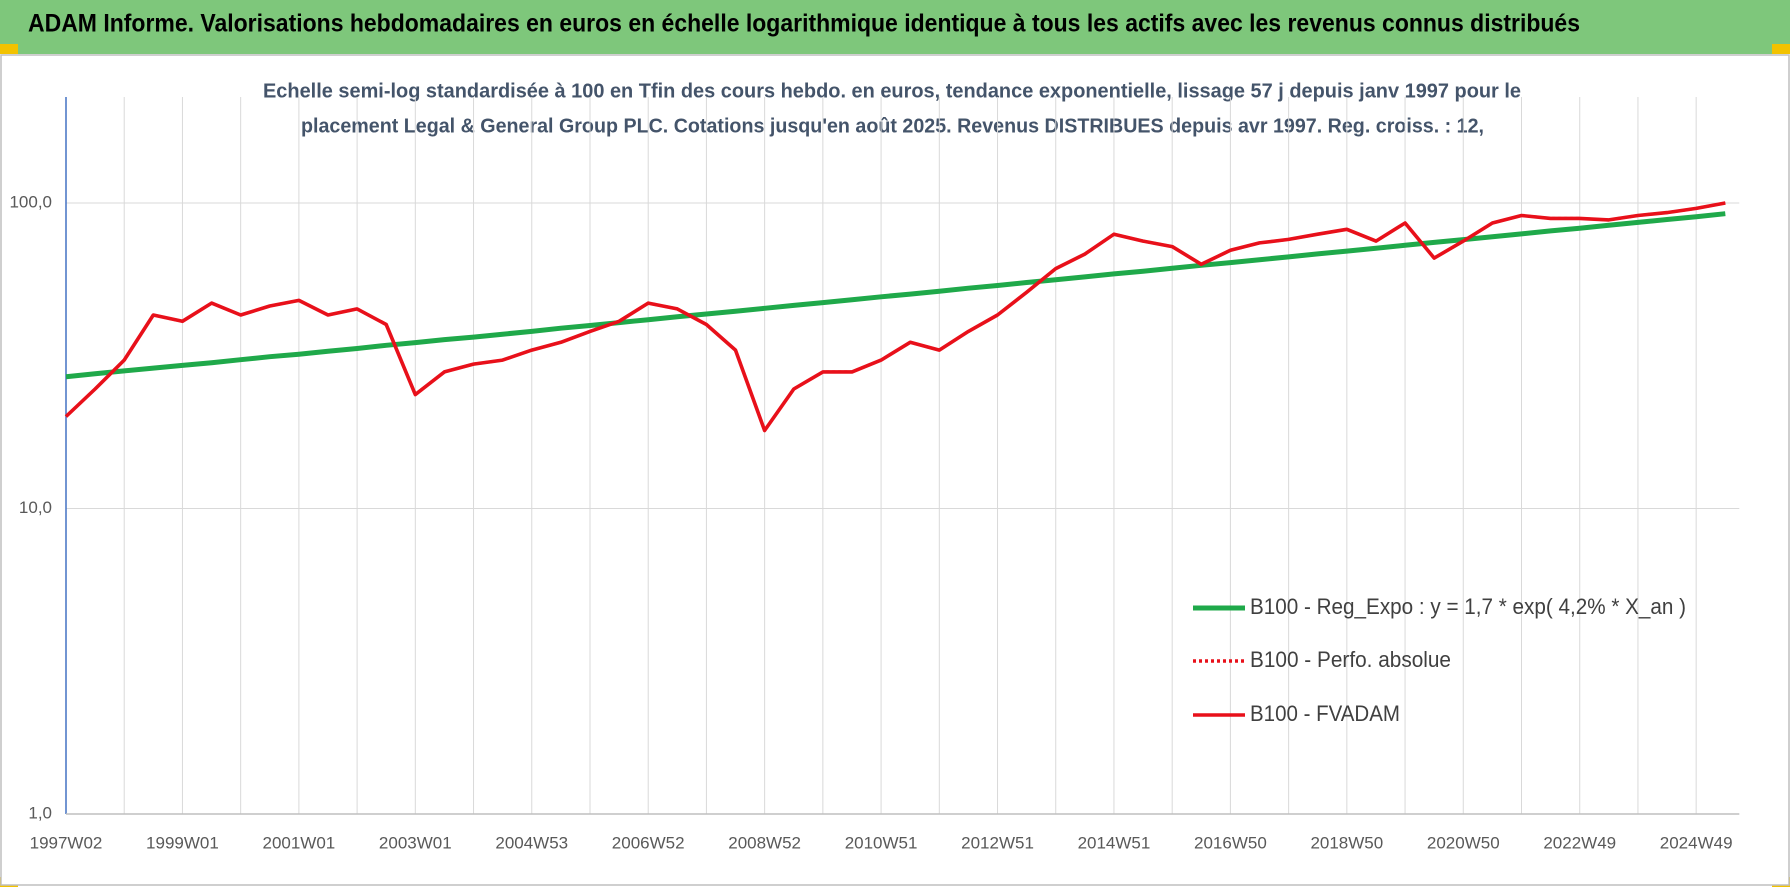 The width and height of the screenshot is (1790, 887). I want to click on x-tick-label: 2004W53, so click(531, 842).